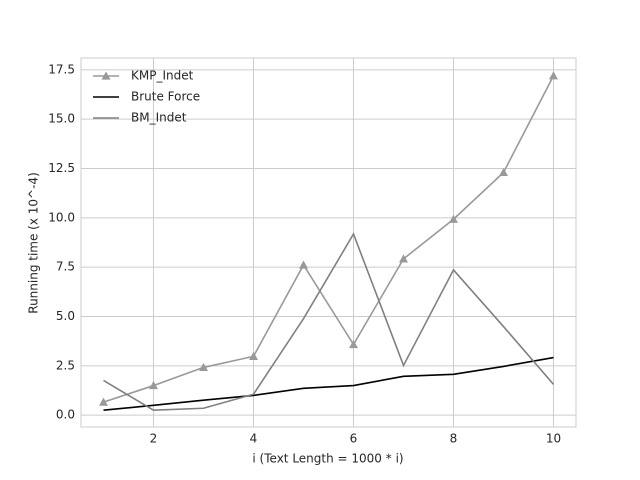  I want to click on y-tick-label: 5.0, so click(65, 316).